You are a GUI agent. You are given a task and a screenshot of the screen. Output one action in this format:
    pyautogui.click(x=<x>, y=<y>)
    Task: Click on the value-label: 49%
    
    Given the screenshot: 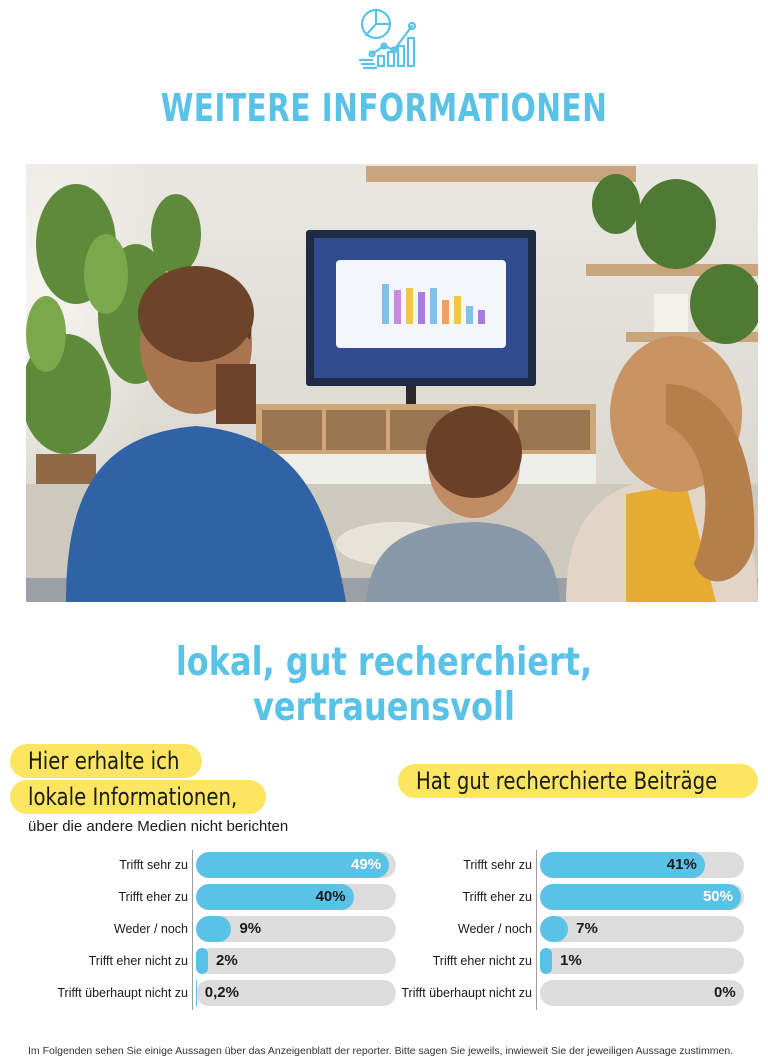 What is the action you would take?
    pyautogui.click(x=366, y=864)
    